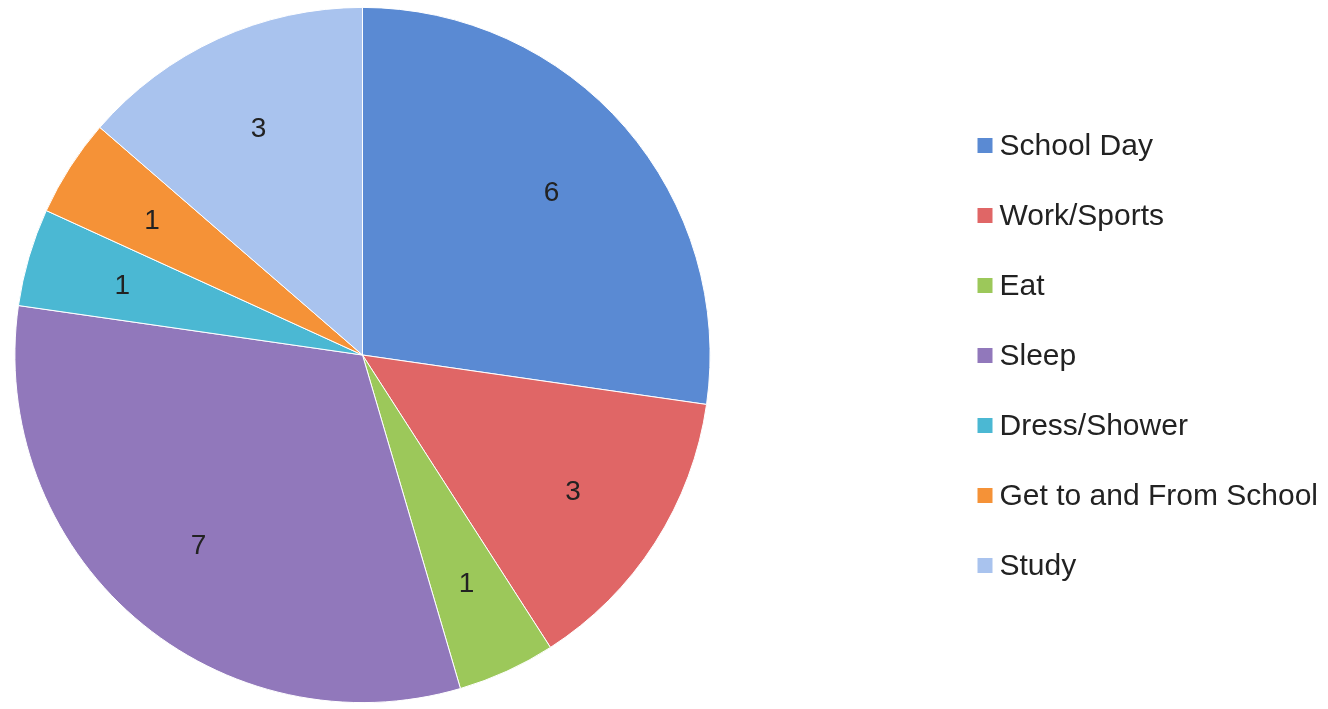 The height and width of the screenshot is (709, 1328). I want to click on legend-label: Dress/Shower, so click(1093, 424).